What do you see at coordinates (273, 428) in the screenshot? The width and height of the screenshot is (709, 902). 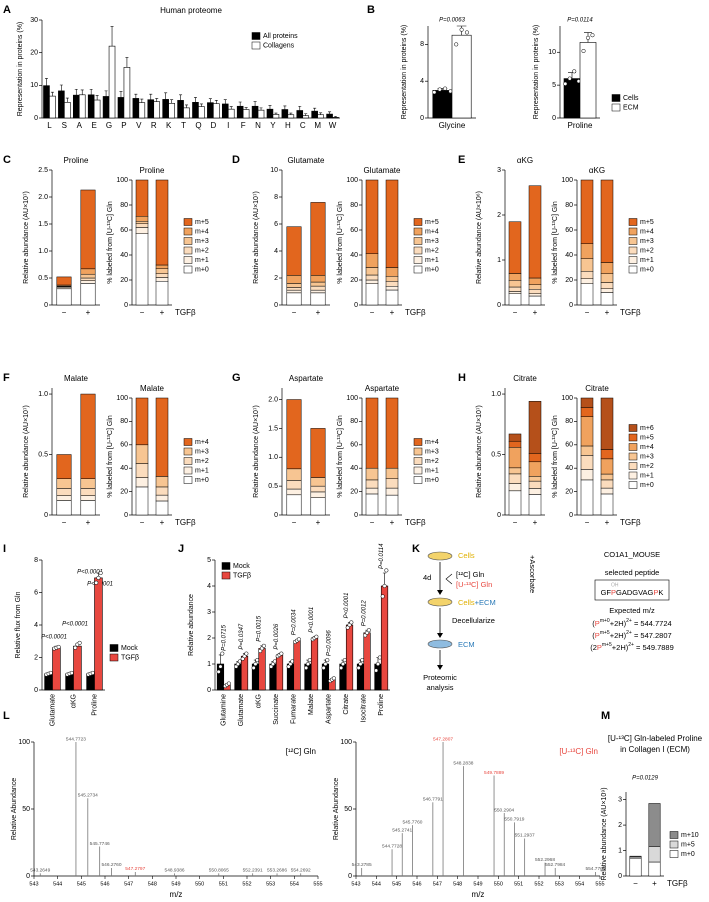 I see `y-tick-label: 1.5` at bounding box center [273, 428].